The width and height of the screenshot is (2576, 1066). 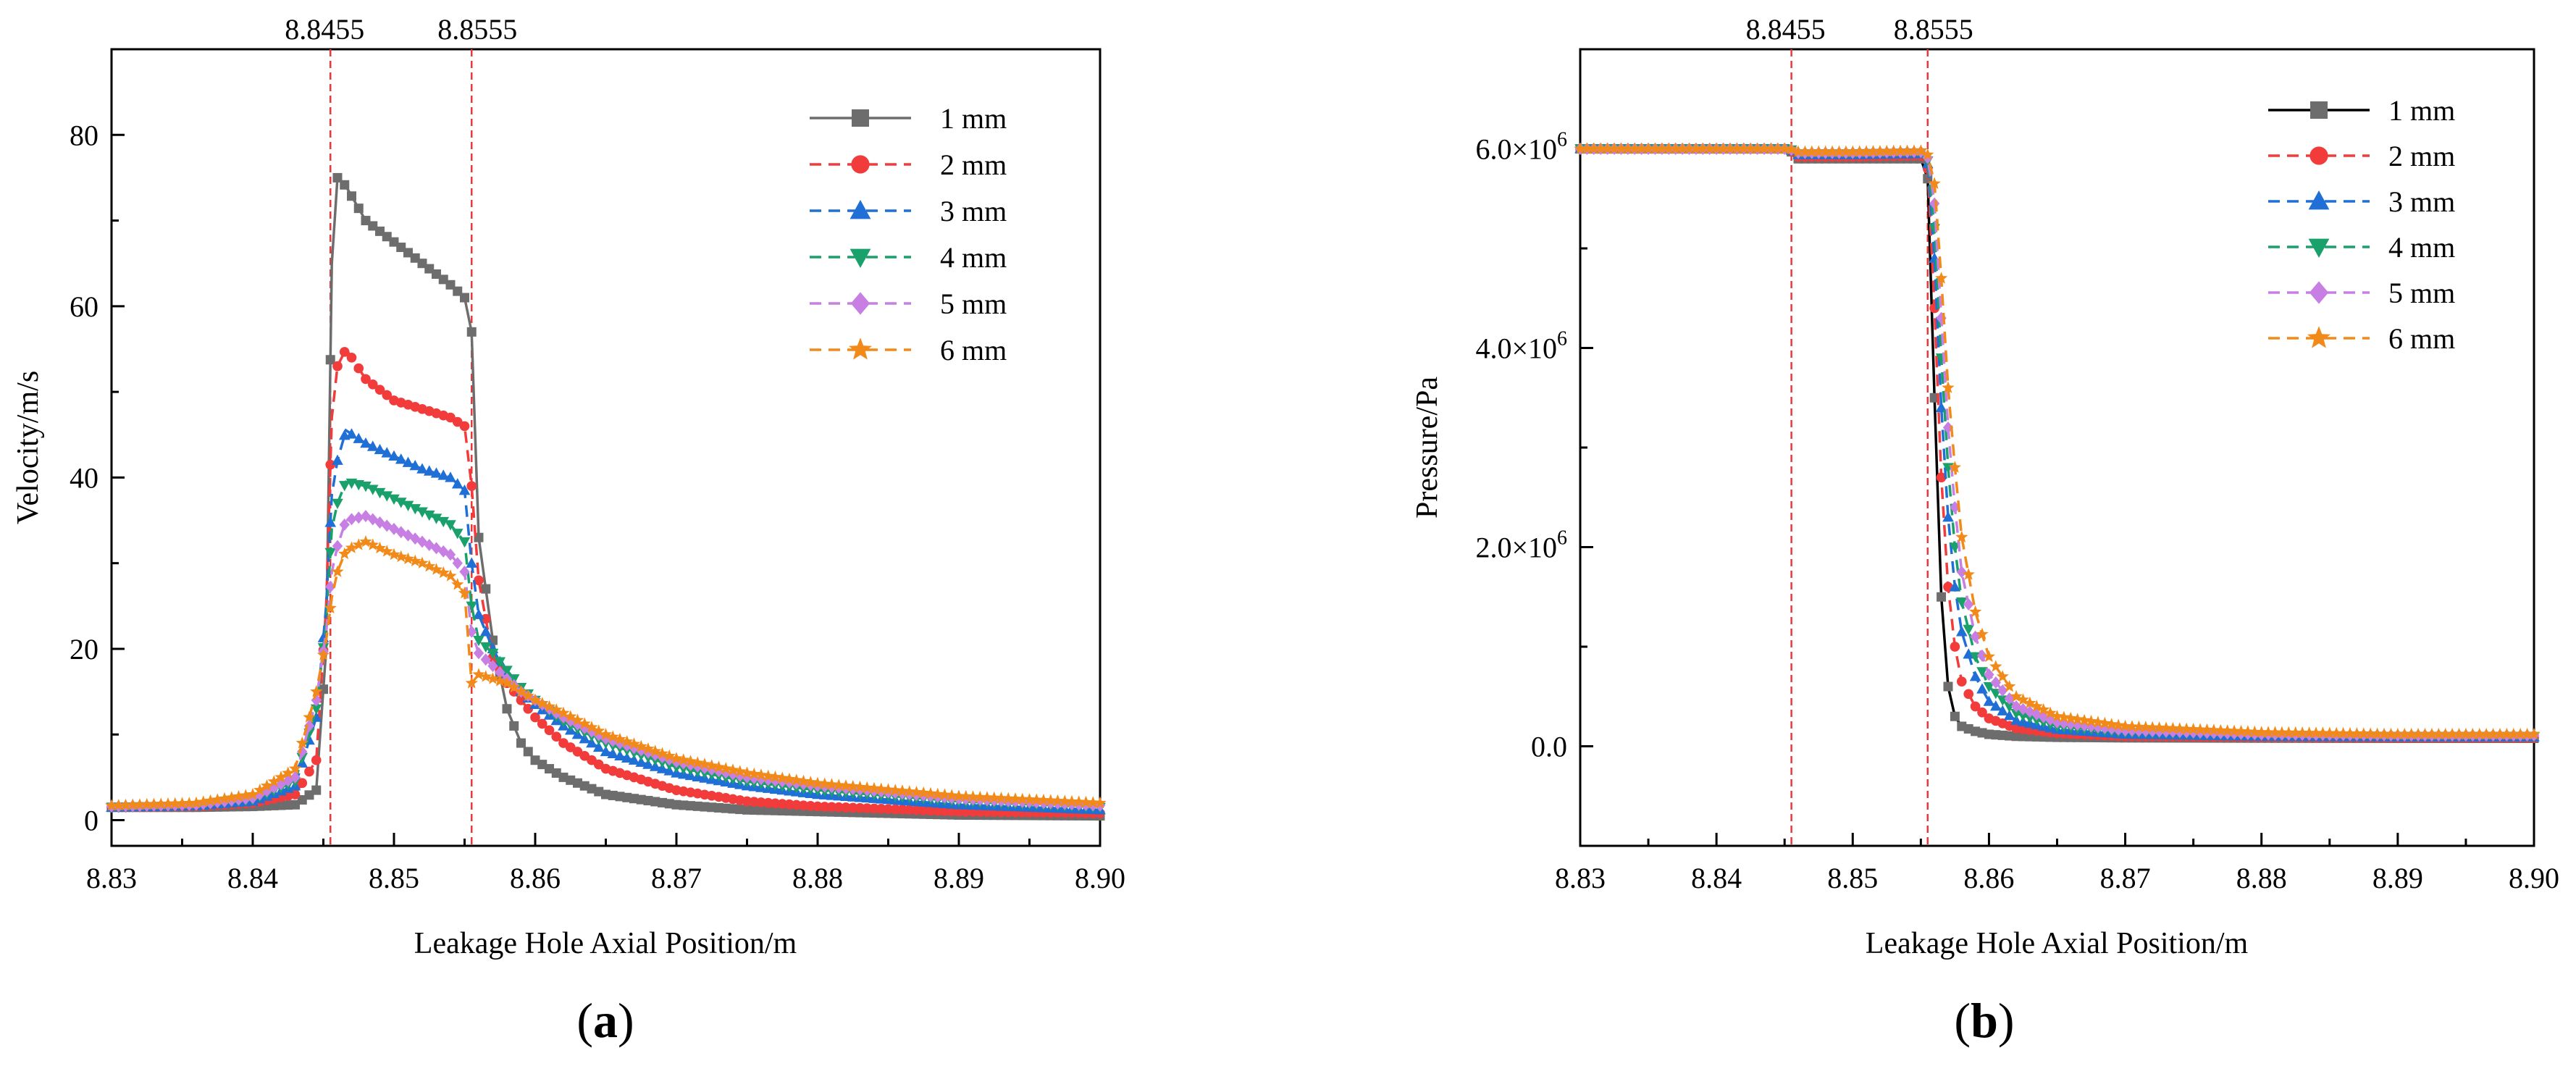 I want to click on x-tick-label: 8.90, so click(x=1100, y=878).